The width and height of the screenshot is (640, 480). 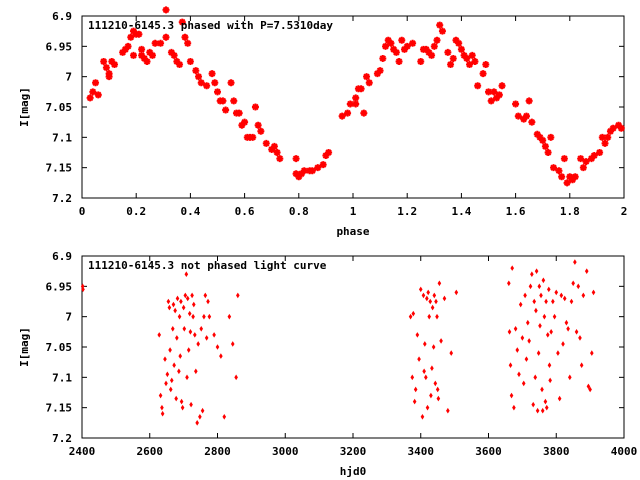 I want to click on unphased-x-tick-label: 3200, so click(x=353, y=451).